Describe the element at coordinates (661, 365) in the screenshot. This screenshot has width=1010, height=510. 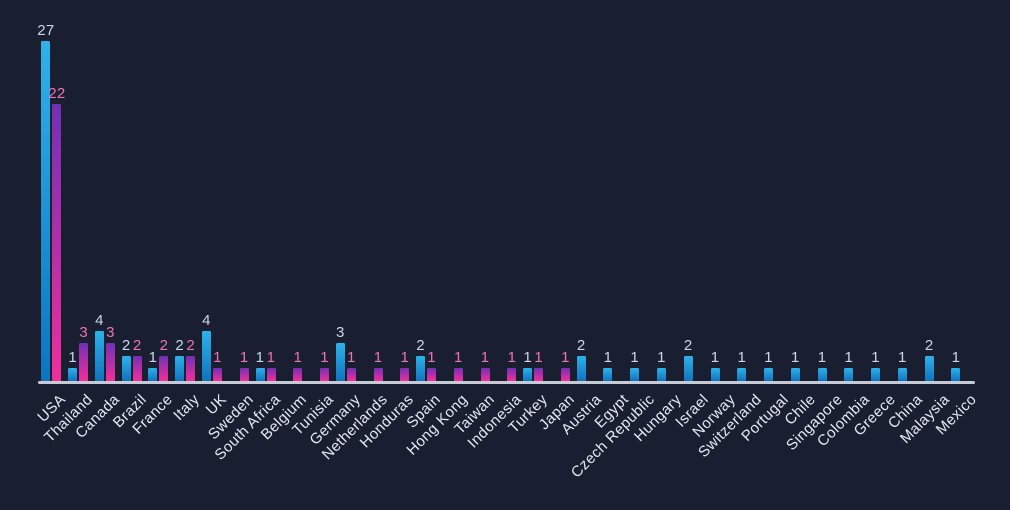
I see `bar-blue-hungary: 1` at that location.